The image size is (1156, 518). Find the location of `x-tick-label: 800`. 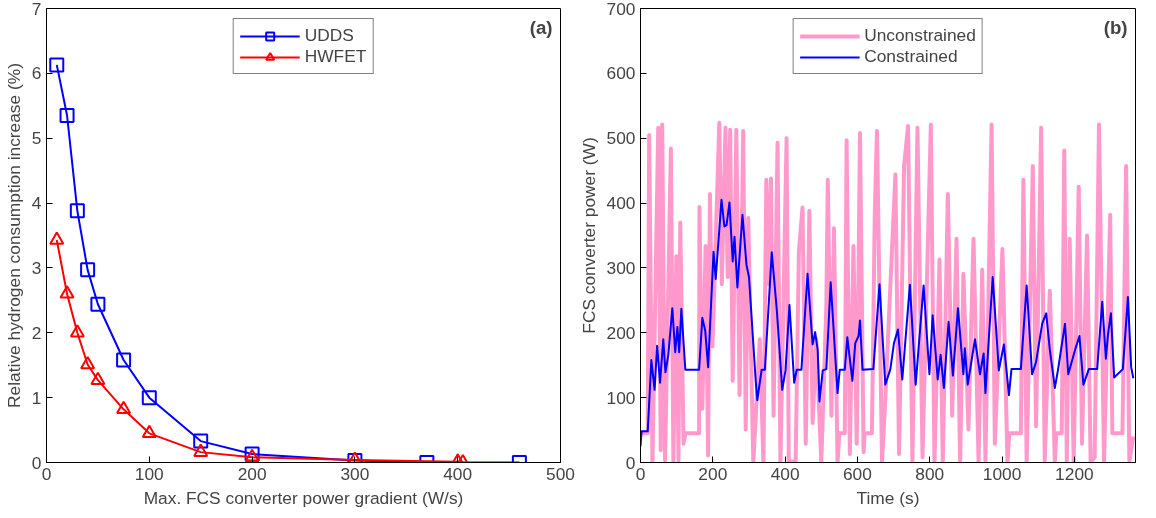

x-tick-label: 800 is located at coordinates (930, 473).